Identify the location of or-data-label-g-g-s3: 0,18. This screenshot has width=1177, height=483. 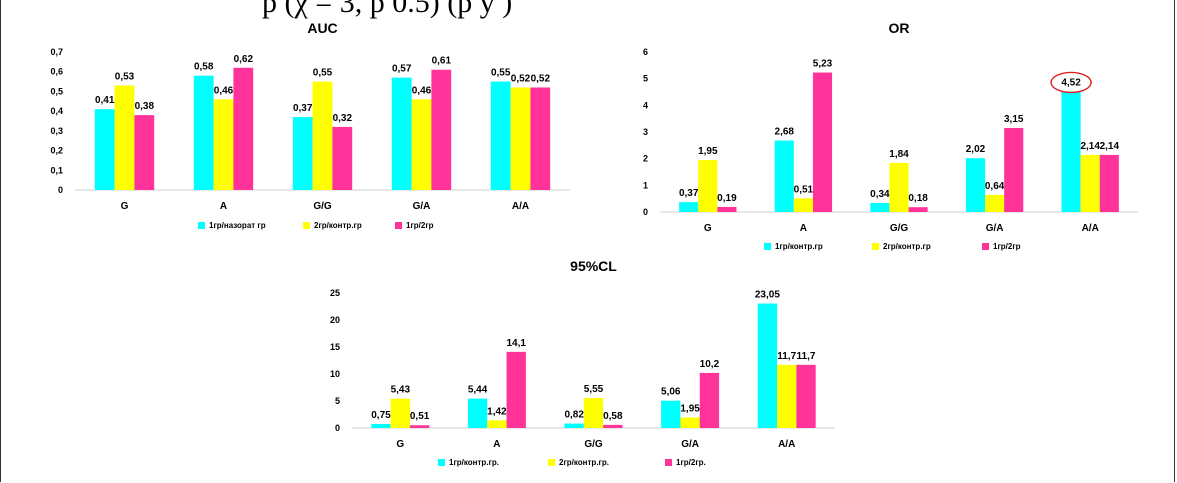
(918, 198).